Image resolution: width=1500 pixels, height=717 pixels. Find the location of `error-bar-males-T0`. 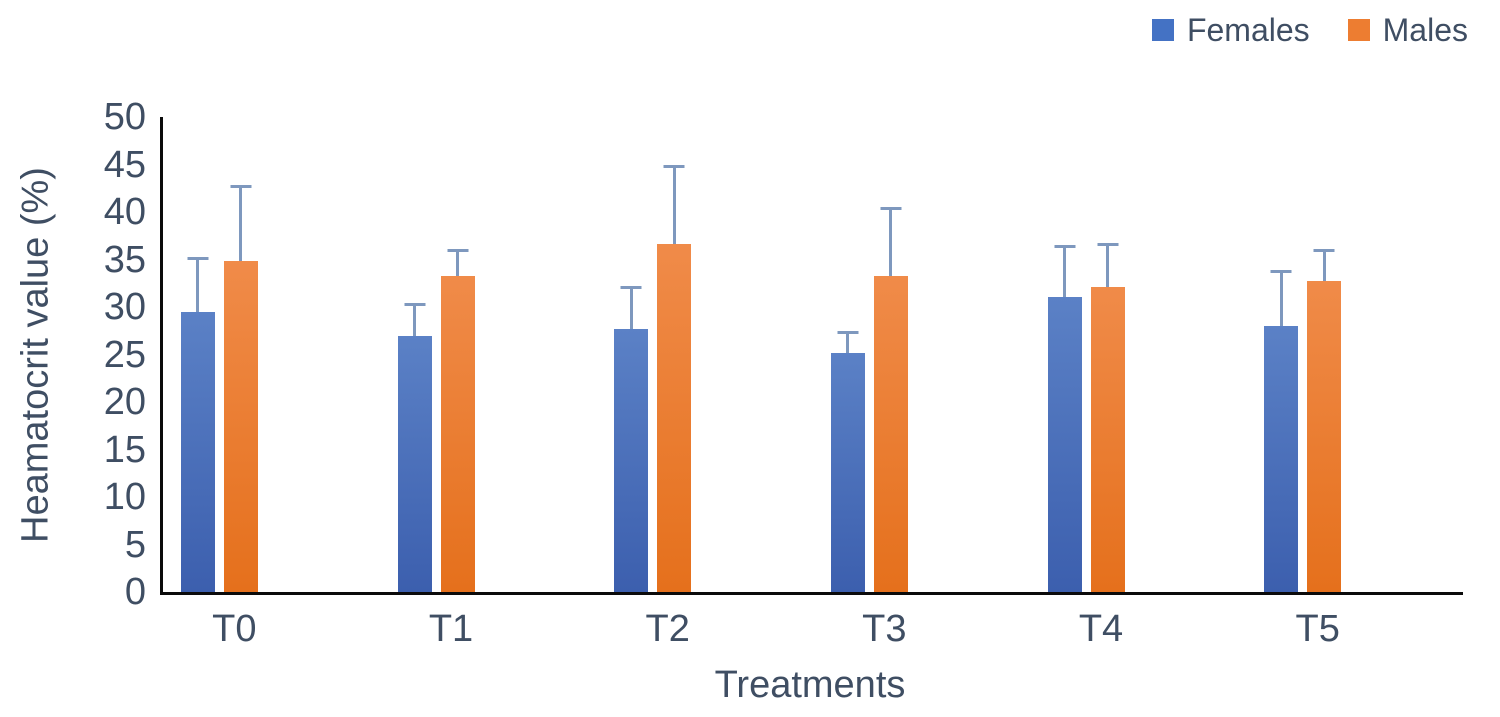

error-bar-males-T0 is located at coordinates (241, 223).